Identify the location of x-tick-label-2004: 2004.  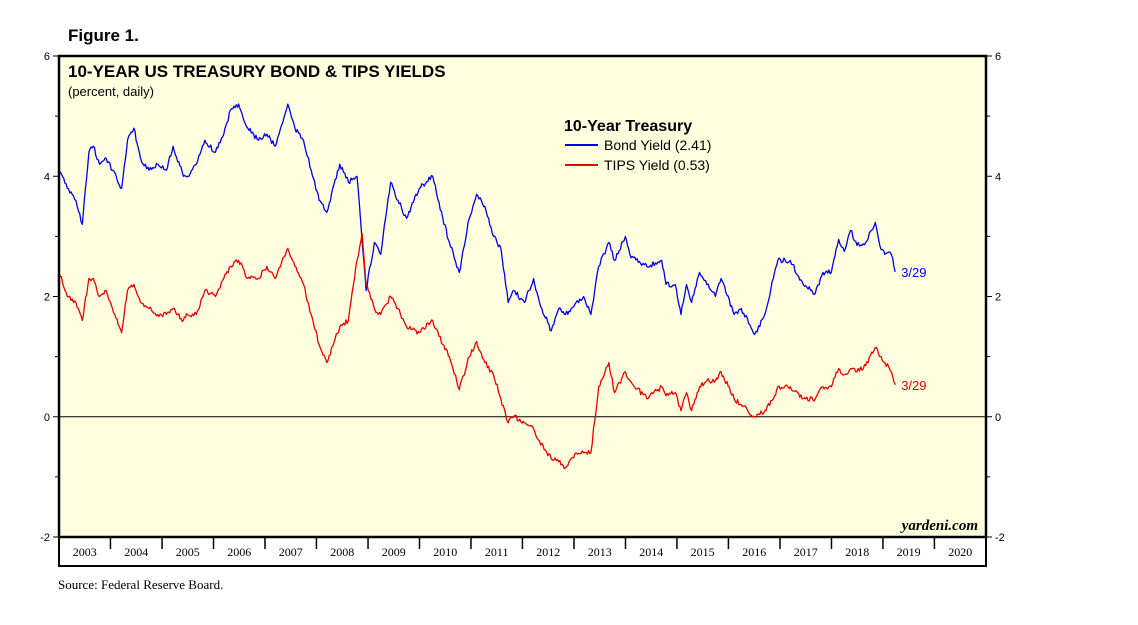
(136, 552).